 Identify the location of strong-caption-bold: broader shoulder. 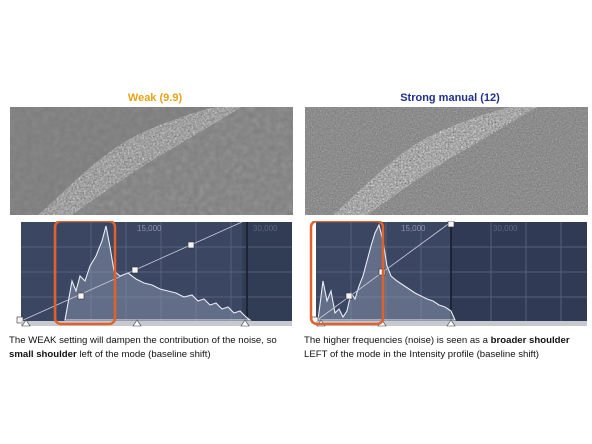
(530, 340).